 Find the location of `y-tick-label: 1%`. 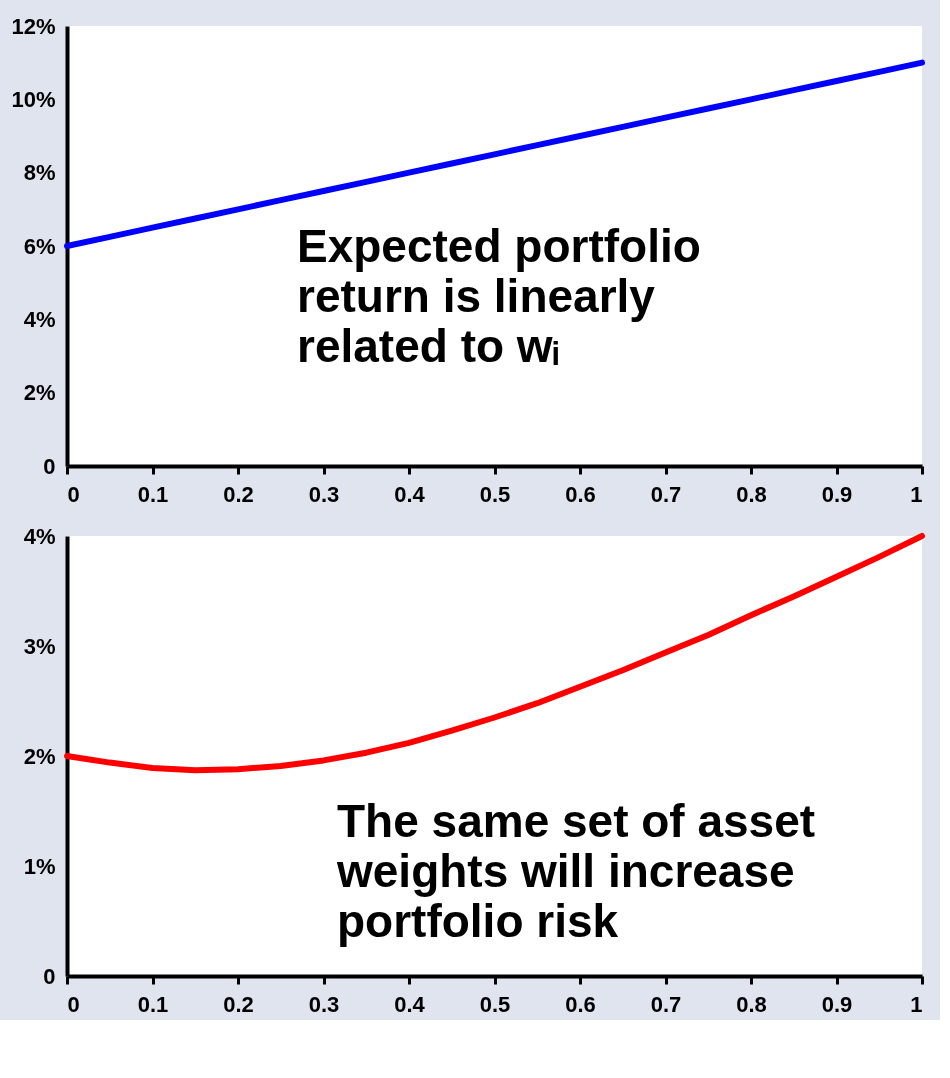

y-tick-label: 1% is located at coordinates (39, 866).